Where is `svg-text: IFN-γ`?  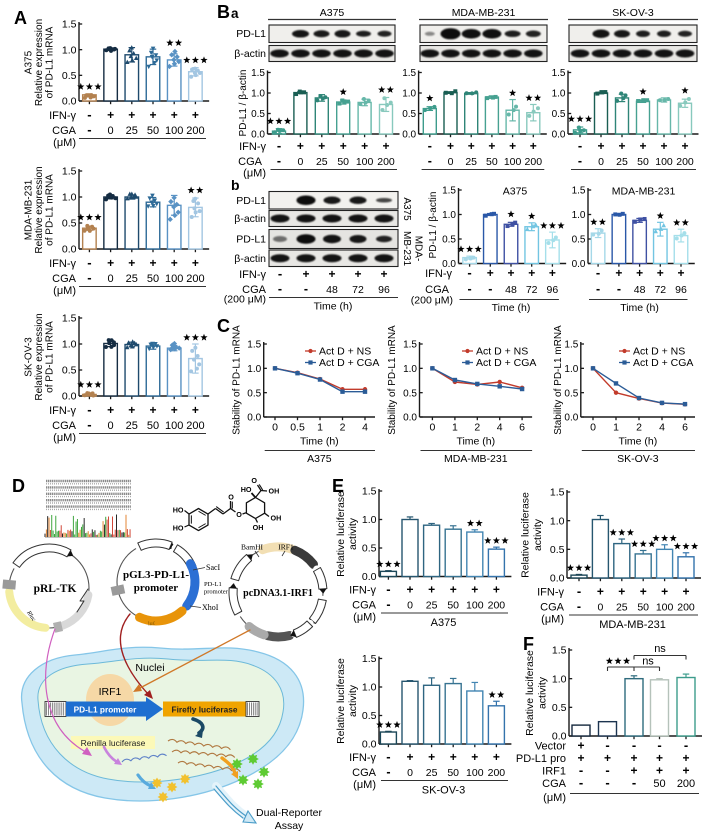 svg-text: IFN-γ is located at coordinates (62, 264).